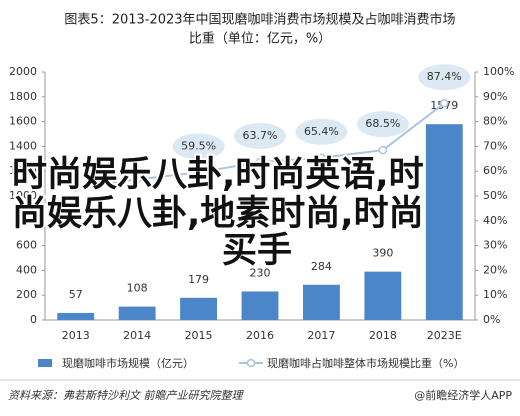 This screenshot has height=416, width=520. Describe the element at coordinates (76, 335) in the screenshot. I see `x-tick-label: 2013` at that location.